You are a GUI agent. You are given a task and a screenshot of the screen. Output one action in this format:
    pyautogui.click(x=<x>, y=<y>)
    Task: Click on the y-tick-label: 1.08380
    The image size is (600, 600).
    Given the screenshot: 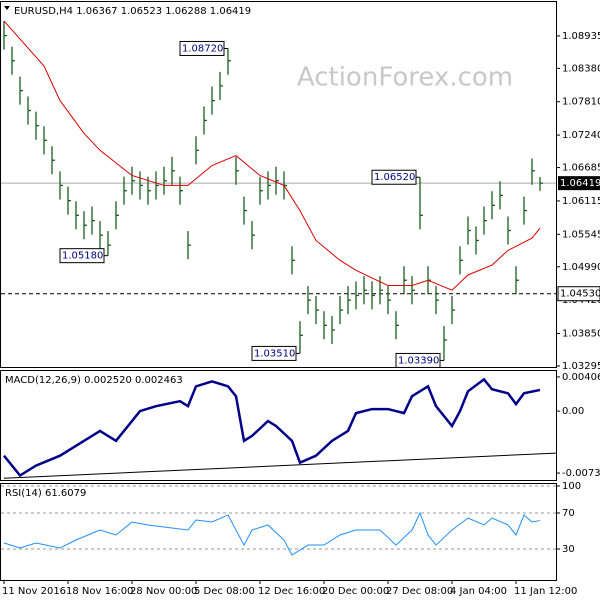 What is the action you would take?
    pyautogui.click(x=581, y=68)
    